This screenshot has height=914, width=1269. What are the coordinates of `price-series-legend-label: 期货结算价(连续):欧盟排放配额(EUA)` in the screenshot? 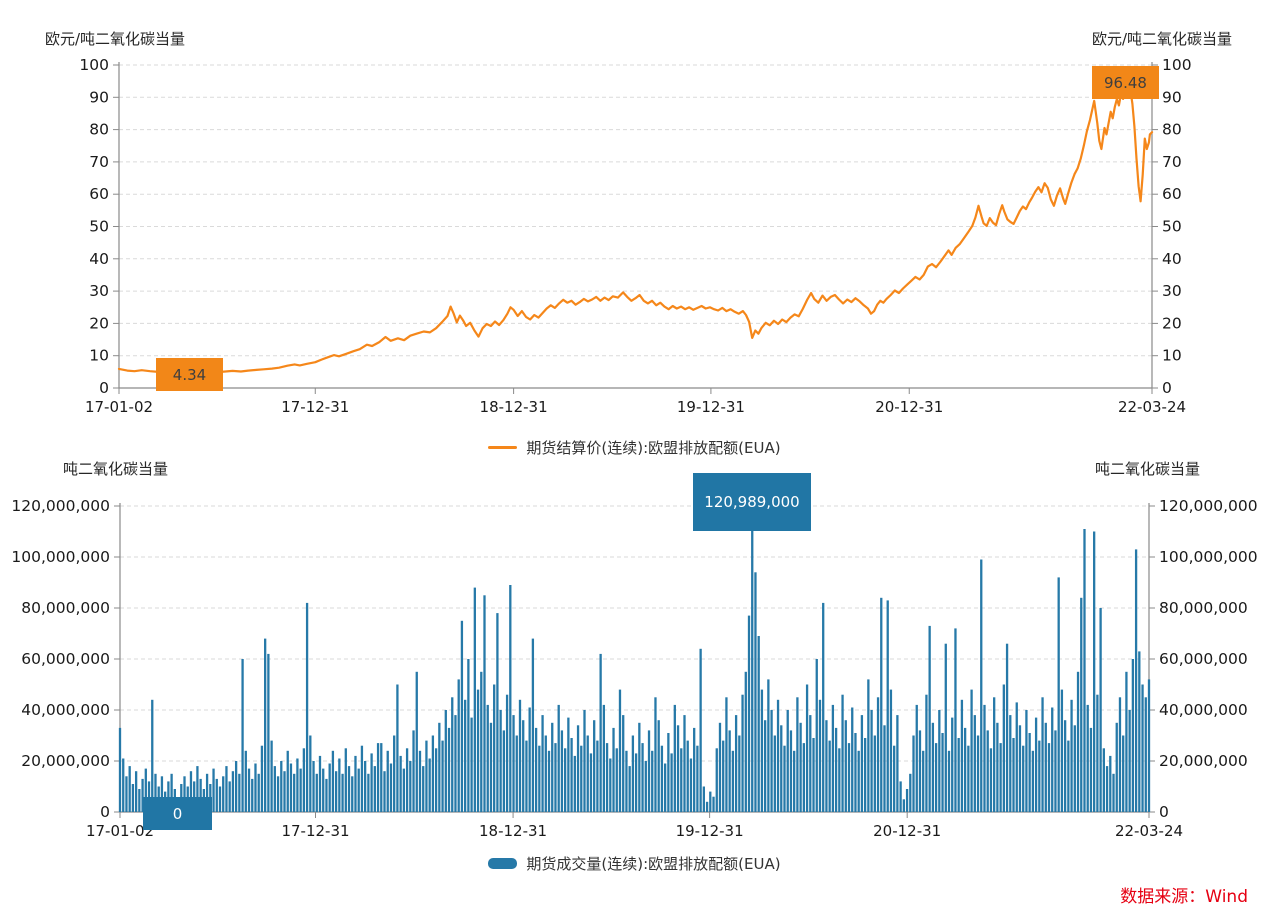 It's located at (653, 448).